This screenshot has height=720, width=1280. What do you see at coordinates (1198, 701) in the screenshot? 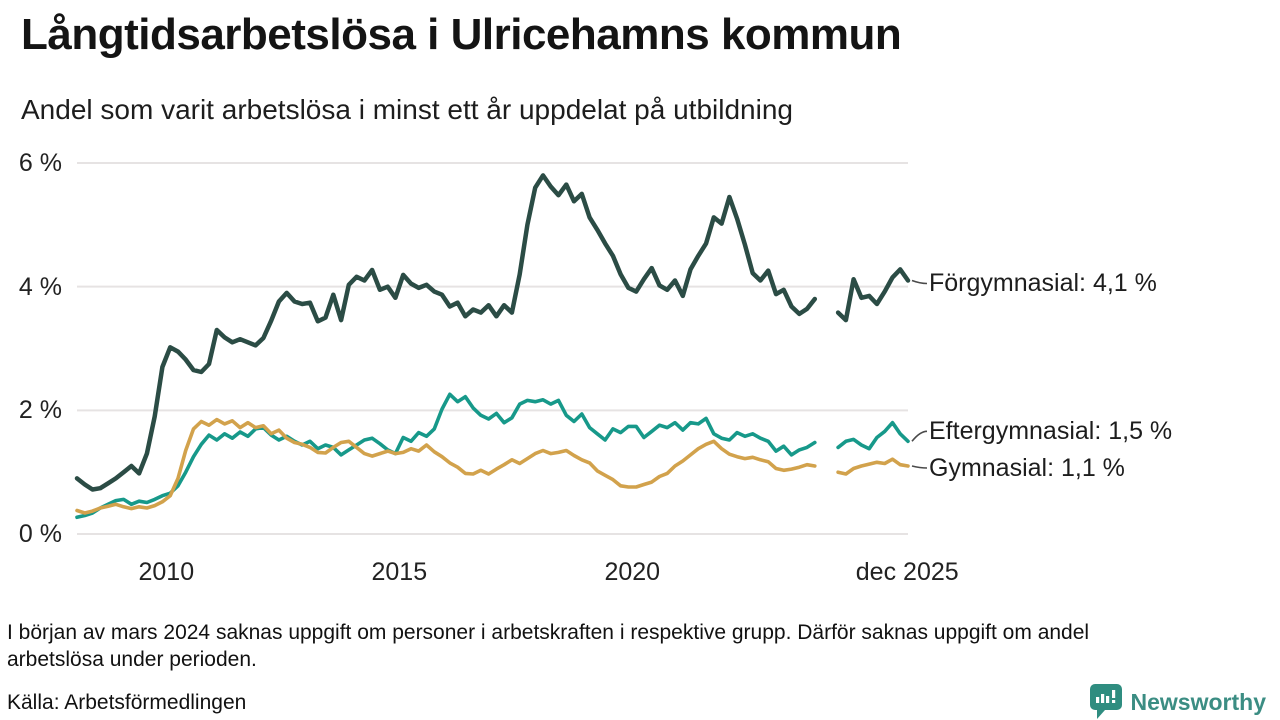
I see `newsworthy-logo-text: Newsworthy` at bounding box center [1198, 701].